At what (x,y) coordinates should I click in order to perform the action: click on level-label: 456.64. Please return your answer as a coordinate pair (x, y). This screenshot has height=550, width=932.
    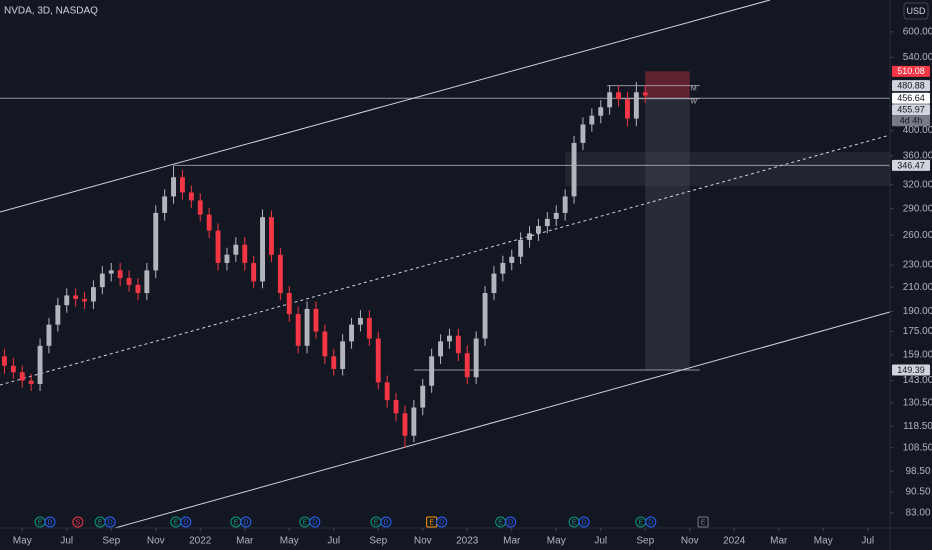
    Looking at the image, I should click on (911, 98).